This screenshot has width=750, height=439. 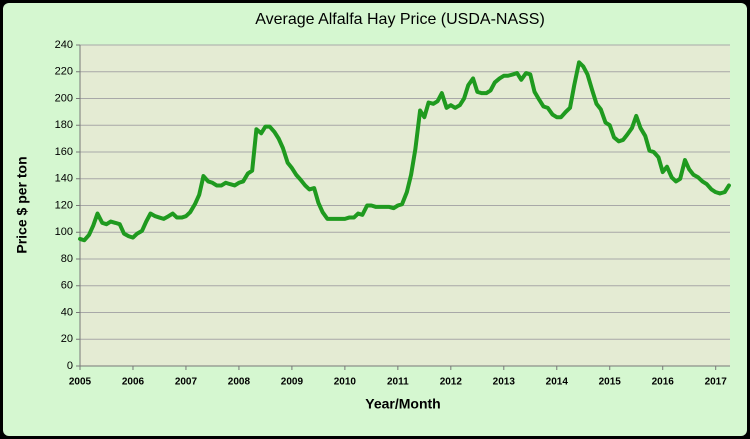 What do you see at coordinates (70, 366) in the screenshot?
I see `y-tick-label: 0` at bounding box center [70, 366].